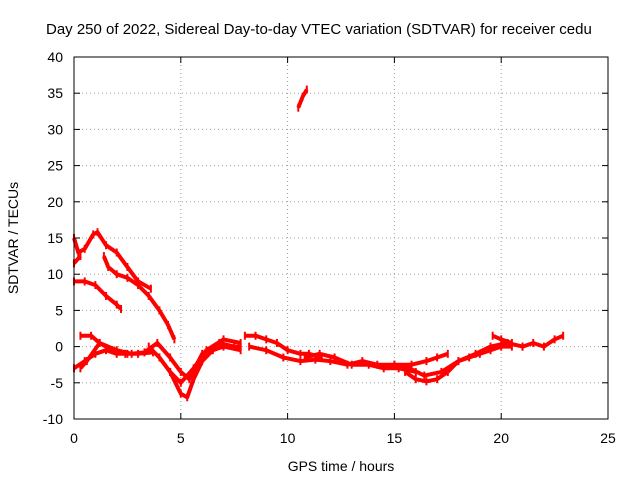 The image size is (640, 480). Describe the element at coordinates (341, 466) in the screenshot. I see `x-axis-title: GPS time / hours` at that location.